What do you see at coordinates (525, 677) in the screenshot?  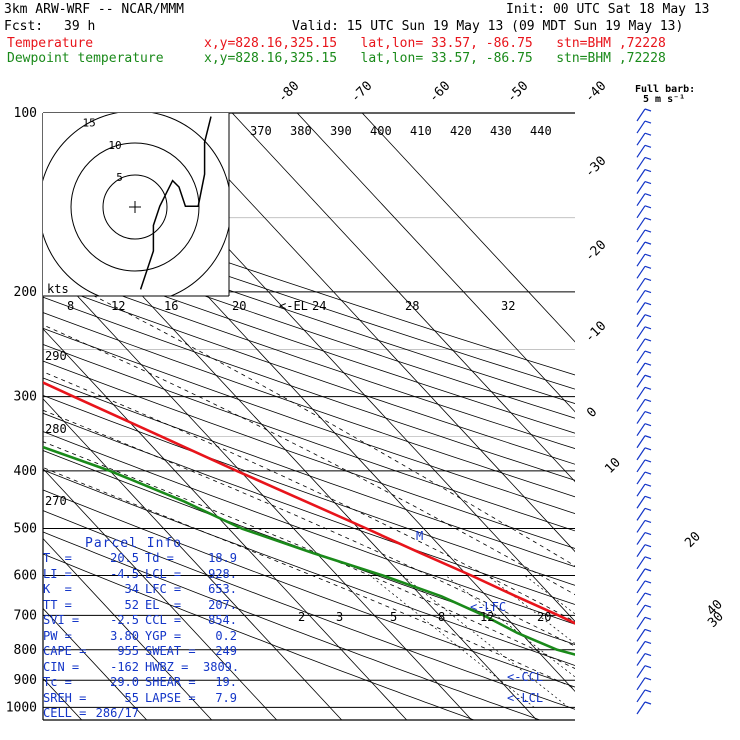 I see `ccl-marker: <-CCL` at bounding box center [525, 677].